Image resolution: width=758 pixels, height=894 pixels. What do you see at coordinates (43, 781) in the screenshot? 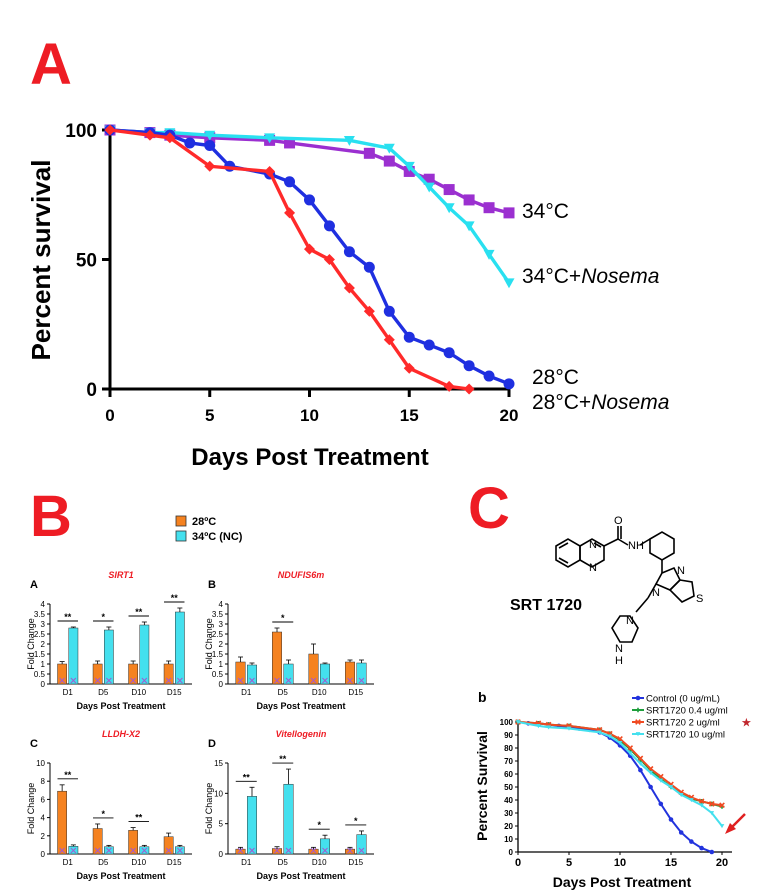
I see `y-tick-label: 8` at bounding box center [43, 781].